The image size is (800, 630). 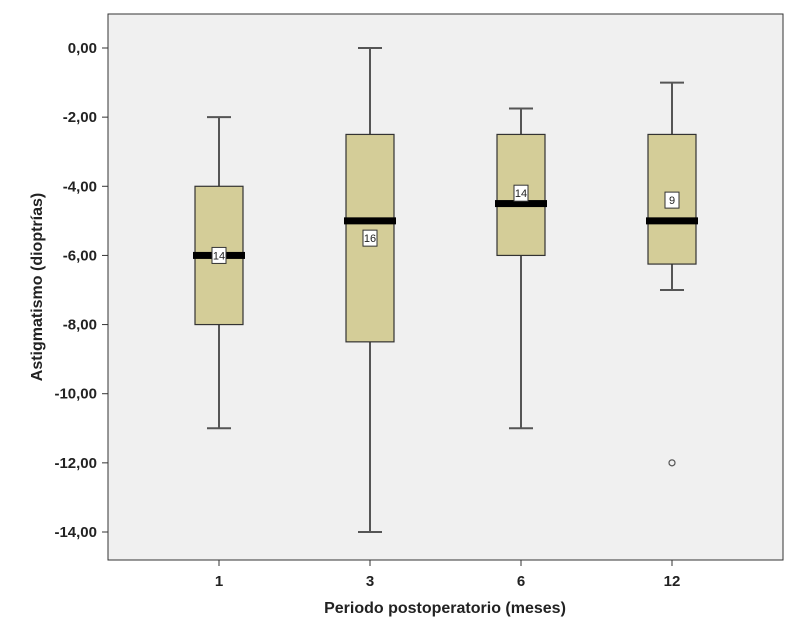 What do you see at coordinates (80, 117) in the screenshot?
I see `y-tick-label: -2,00` at bounding box center [80, 117].